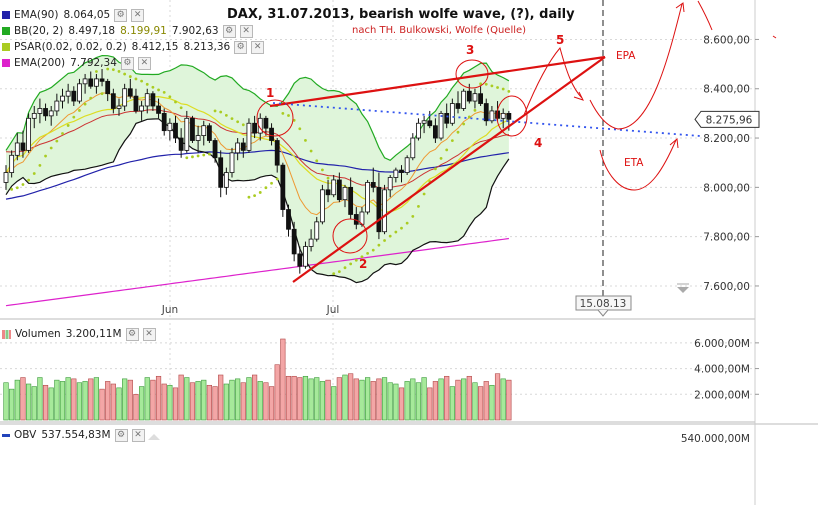 The width and height of the screenshot is (818, 505). What do you see at coordinates (79, 334) in the screenshot?
I see `legend-volume: Volumen 3.200,11M ⚙ ✕` at bounding box center [79, 334].